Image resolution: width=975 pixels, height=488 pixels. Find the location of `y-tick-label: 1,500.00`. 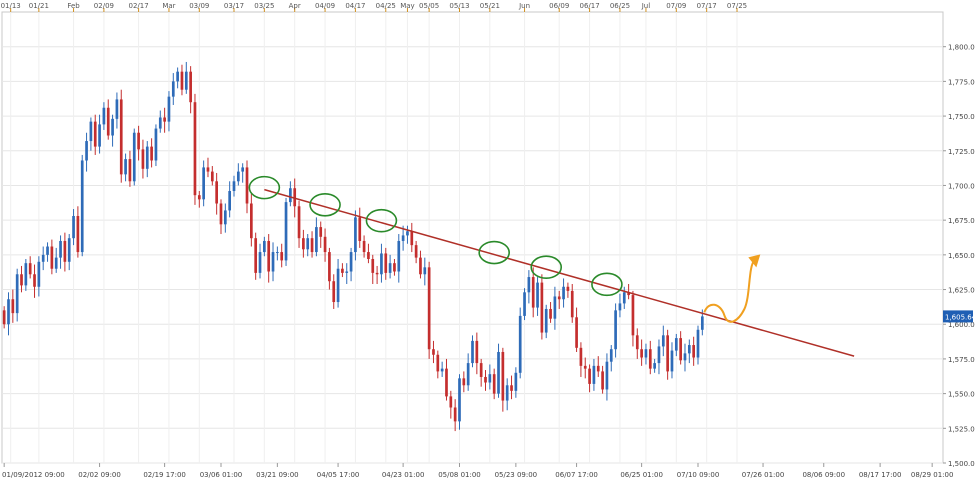

y-tick-label: 1,500.00 is located at coordinates (961, 464).